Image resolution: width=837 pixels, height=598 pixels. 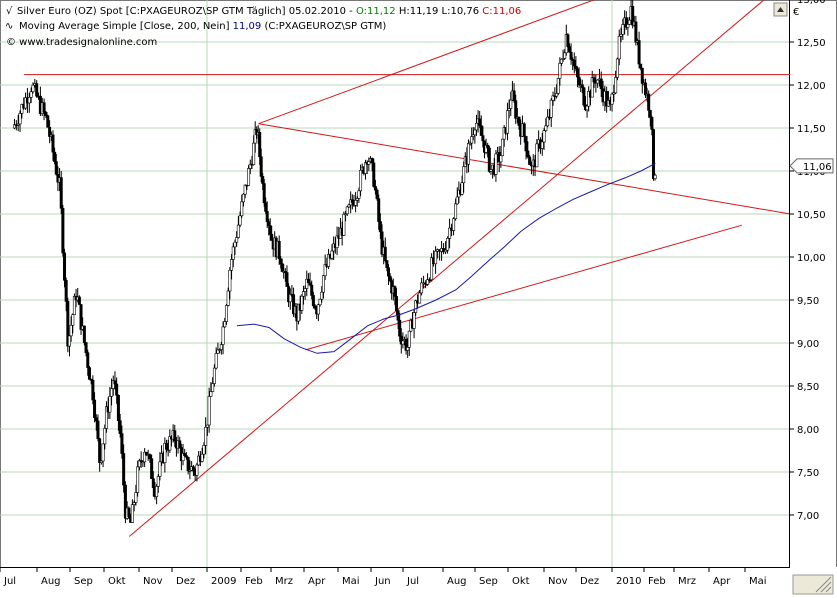 I want to click on trendline, so click(x=524, y=169).